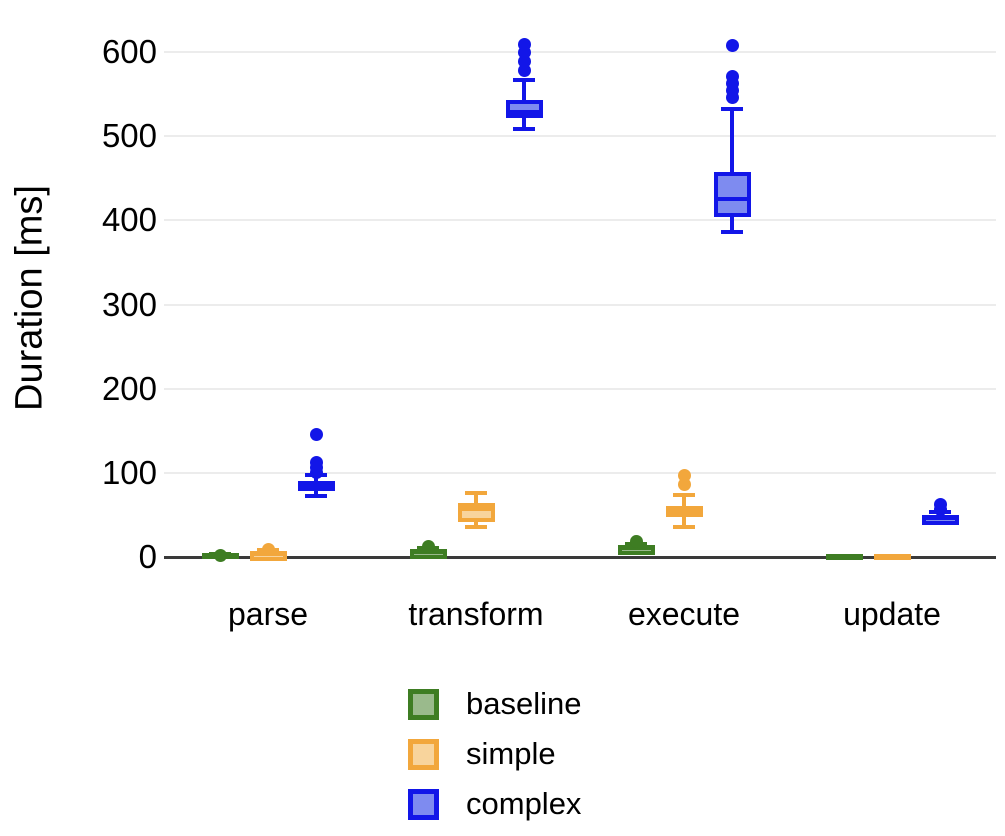  Describe the element at coordinates (636, 547) in the screenshot. I see `median-baseline-execute` at that location.